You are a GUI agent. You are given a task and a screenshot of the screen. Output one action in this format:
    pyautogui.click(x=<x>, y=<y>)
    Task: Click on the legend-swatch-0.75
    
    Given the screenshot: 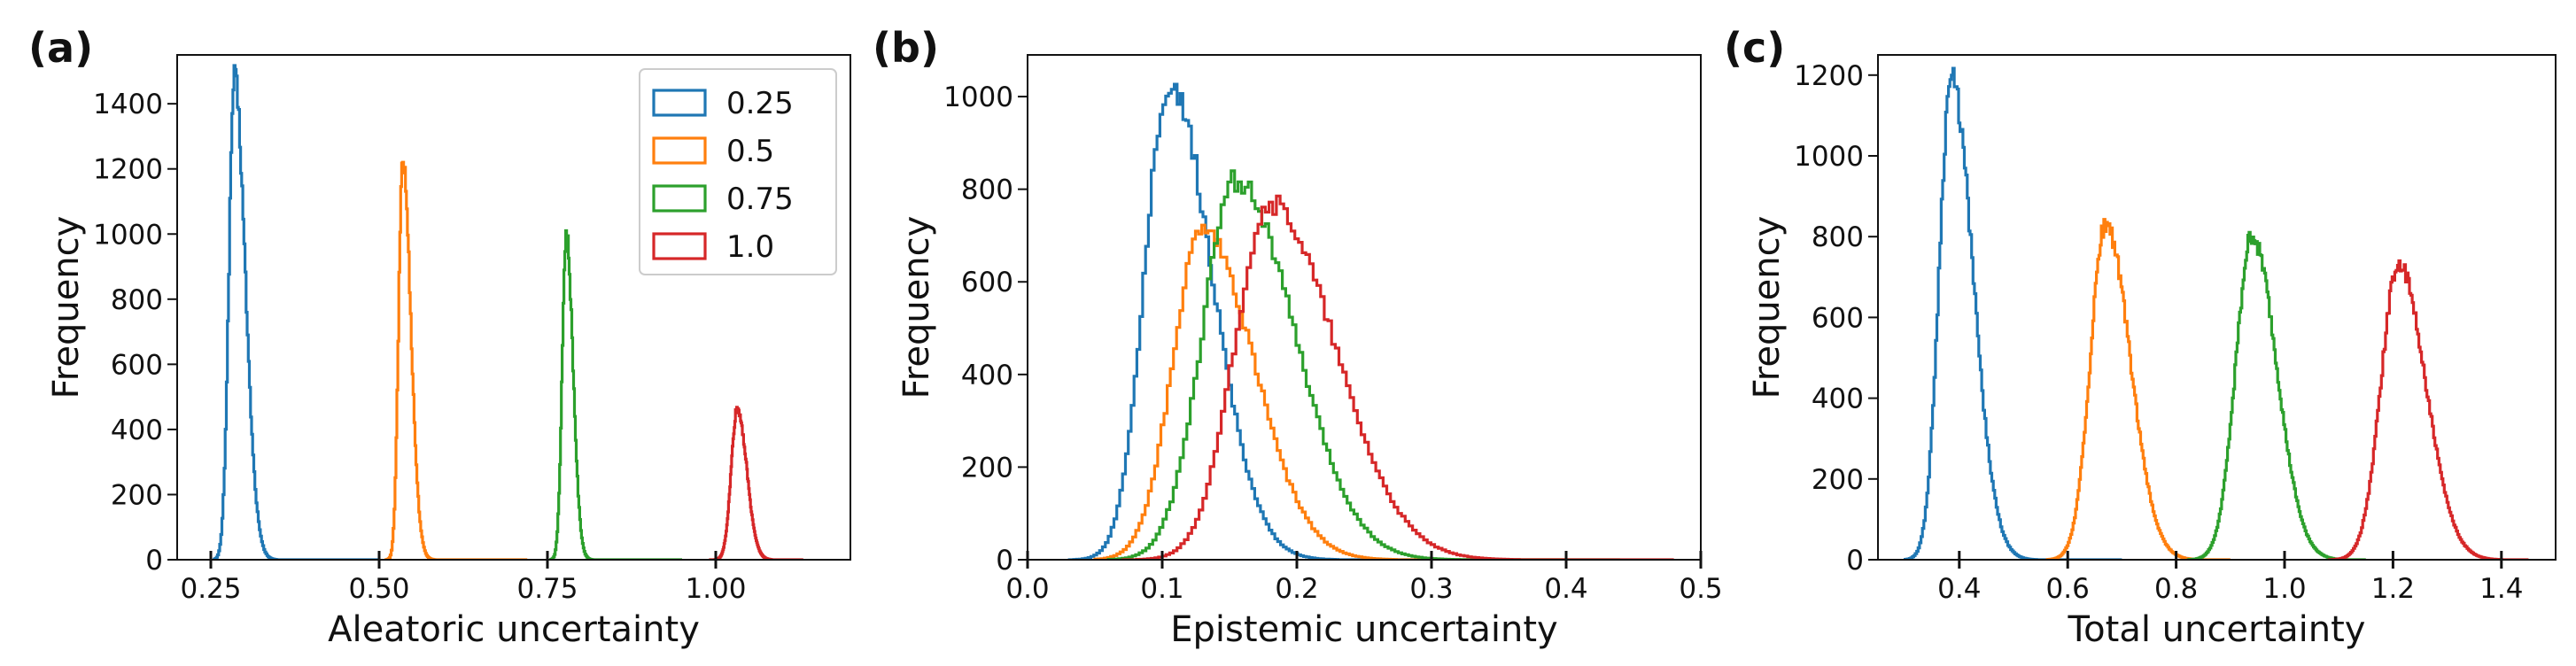 What is the action you would take?
    pyautogui.click(x=679, y=198)
    